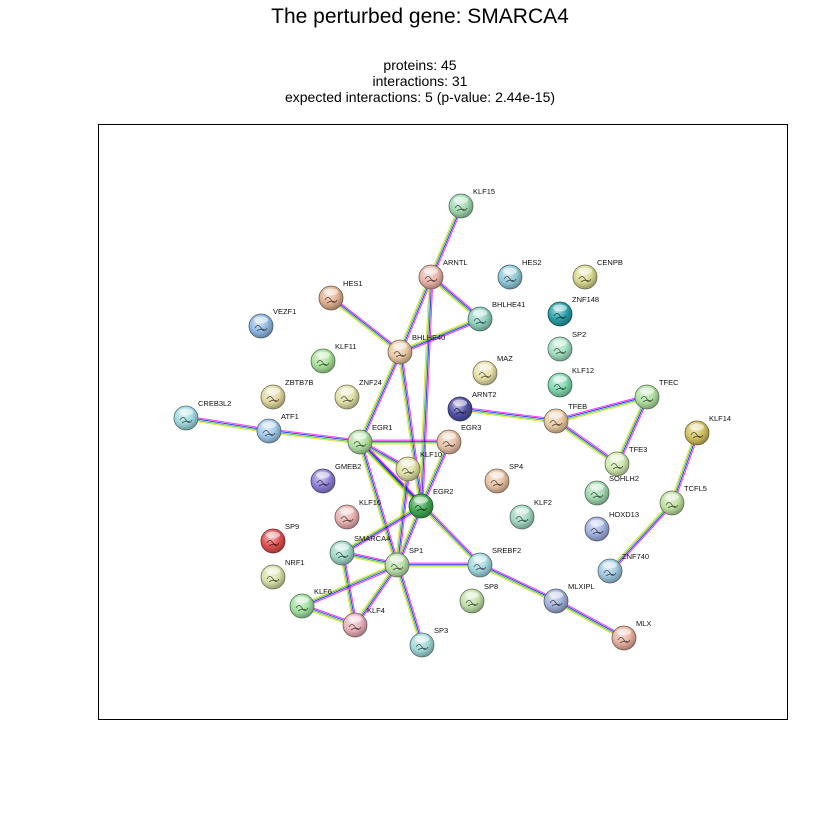  I want to click on node-egr3: EGR3, so click(458, 439).